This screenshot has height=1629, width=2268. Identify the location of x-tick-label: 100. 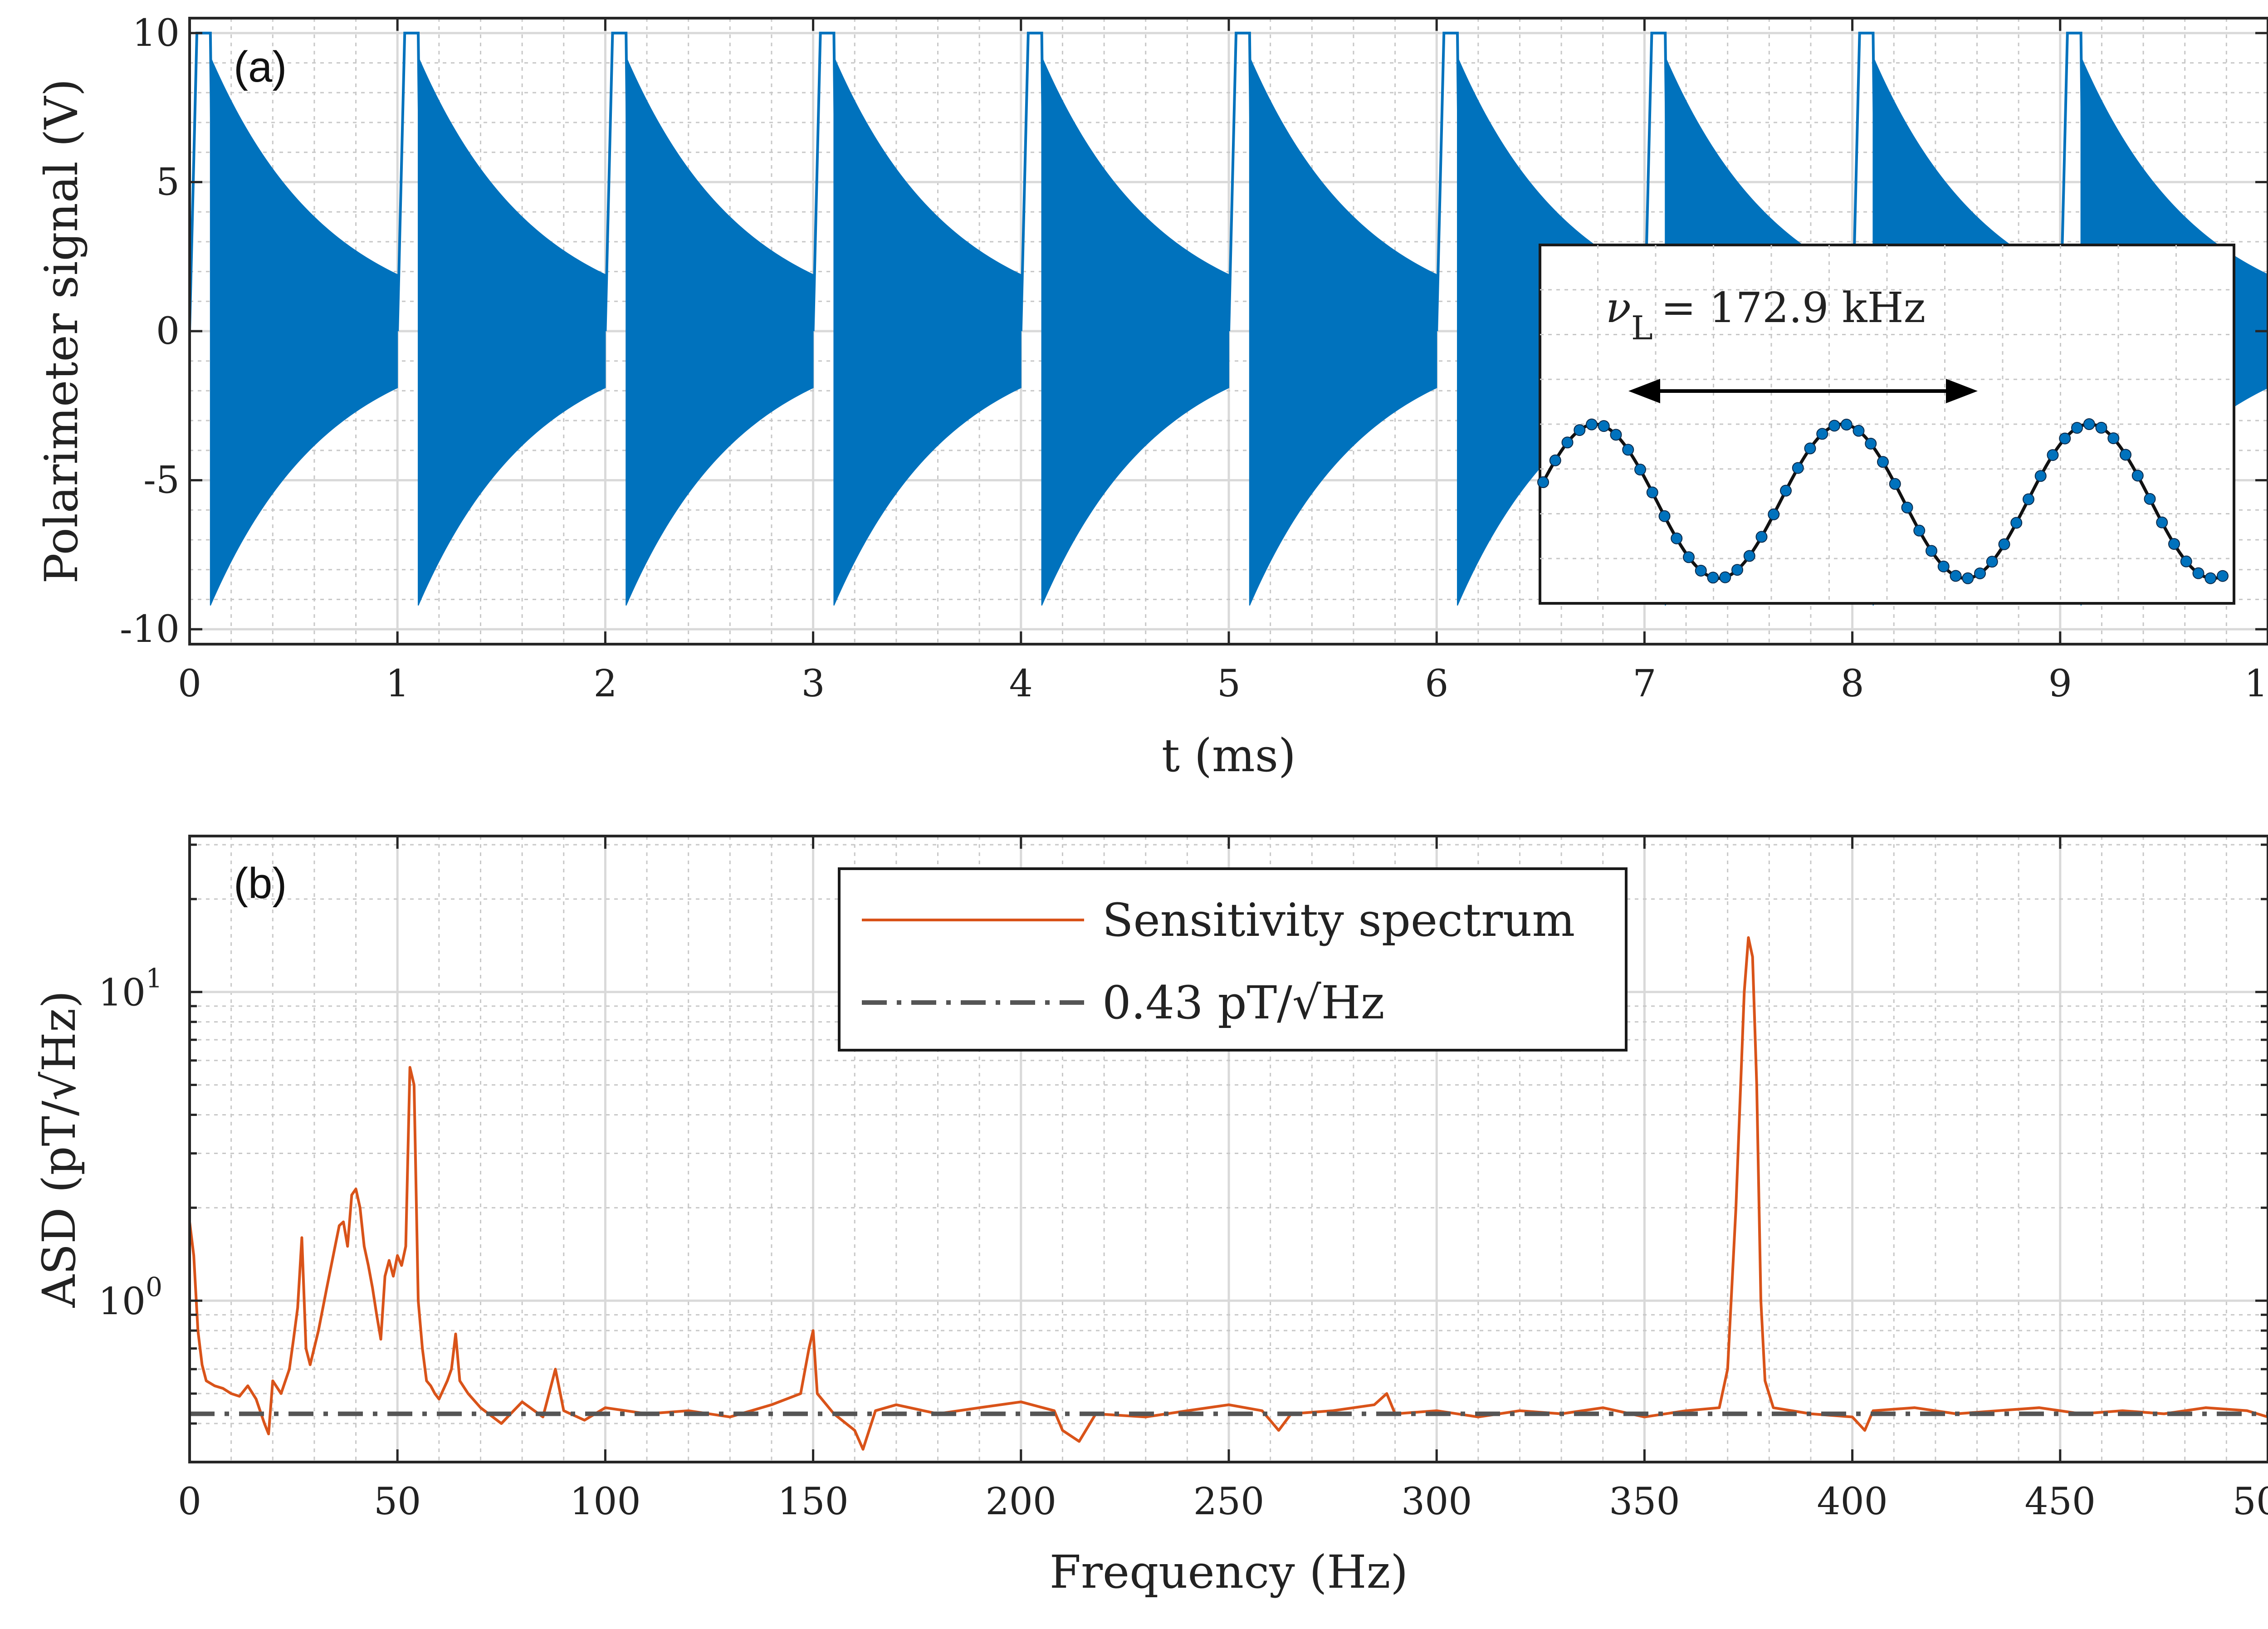
(606, 1501).